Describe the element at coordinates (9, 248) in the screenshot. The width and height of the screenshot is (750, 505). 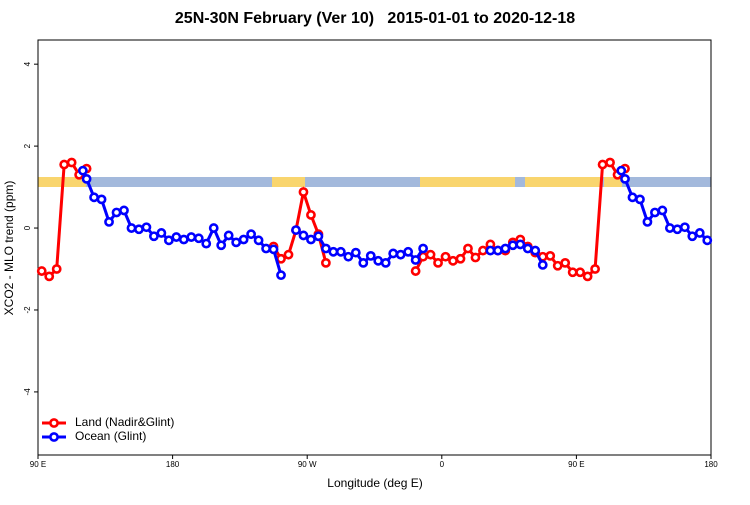
I see `y-axis-title: XCO2 - MLO trend (ppm)` at that location.